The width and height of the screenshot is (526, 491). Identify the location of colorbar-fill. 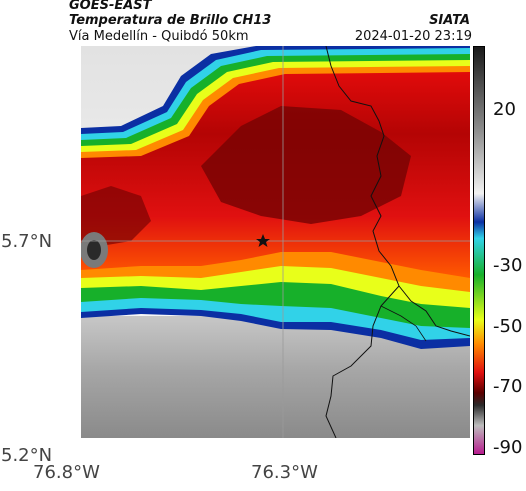
(479, 250).